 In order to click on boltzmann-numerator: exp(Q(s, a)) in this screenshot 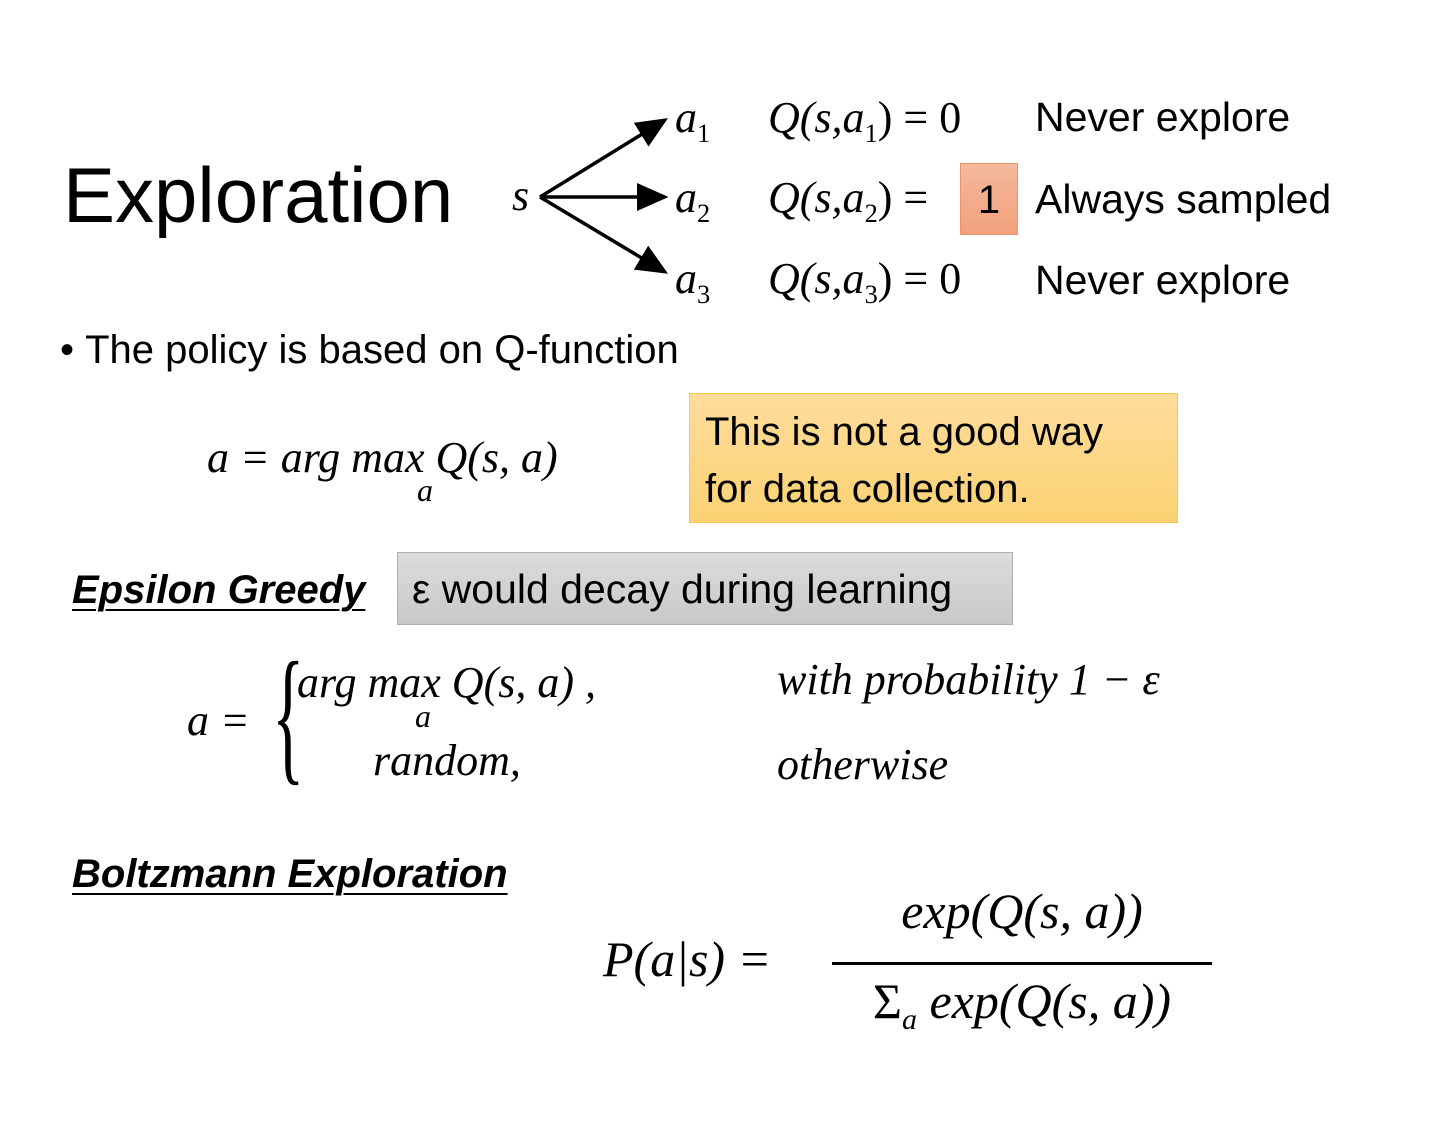, I will do `click(1022, 911)`.